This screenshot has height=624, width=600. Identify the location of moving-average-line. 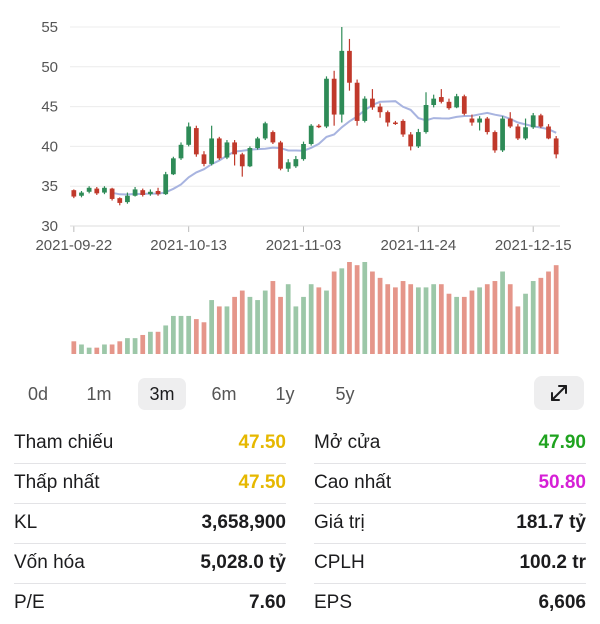
(334, 148).